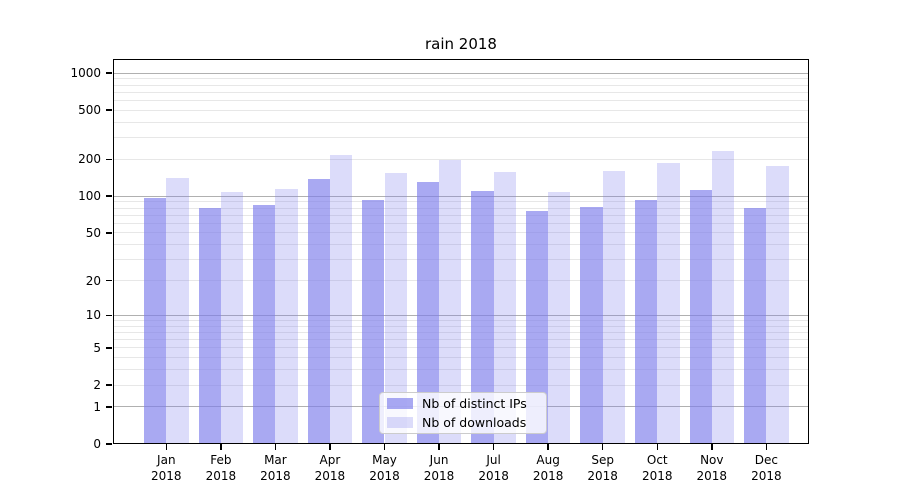 The image size is (900, 500). What do you see at coordinates (400, 422) in the screenshot?
I see `legend-swatch-downloads` at bounding box center [400, 422].